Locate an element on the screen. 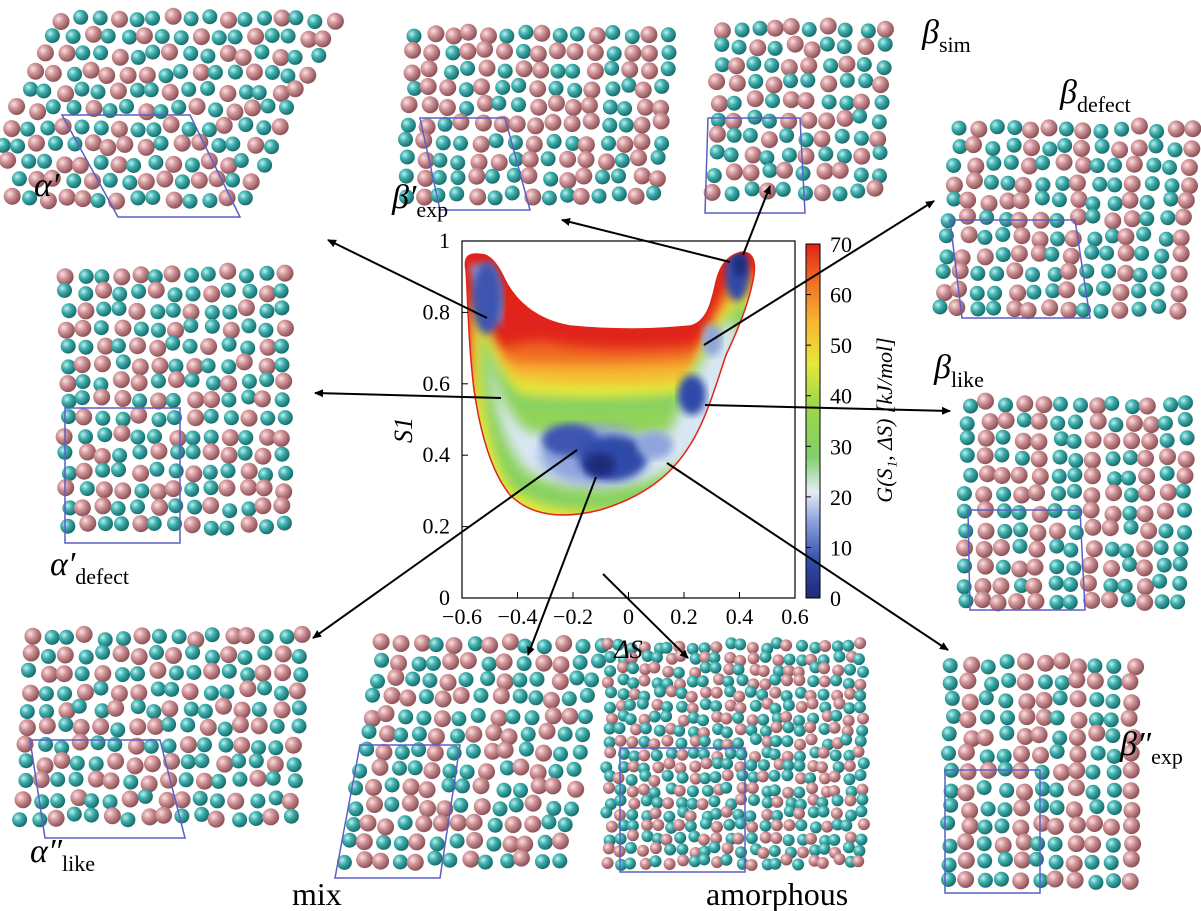 The image size is (1201, 911). x-tick-label: 0 is located at coordinates (628, 616).